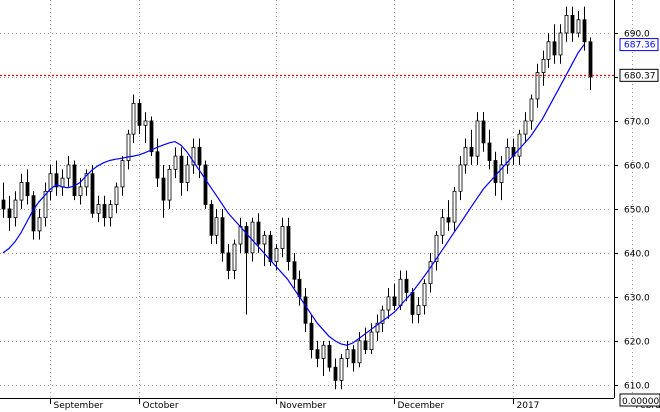  I want to click on y-tick-label: 610.0, so click(637, 387).